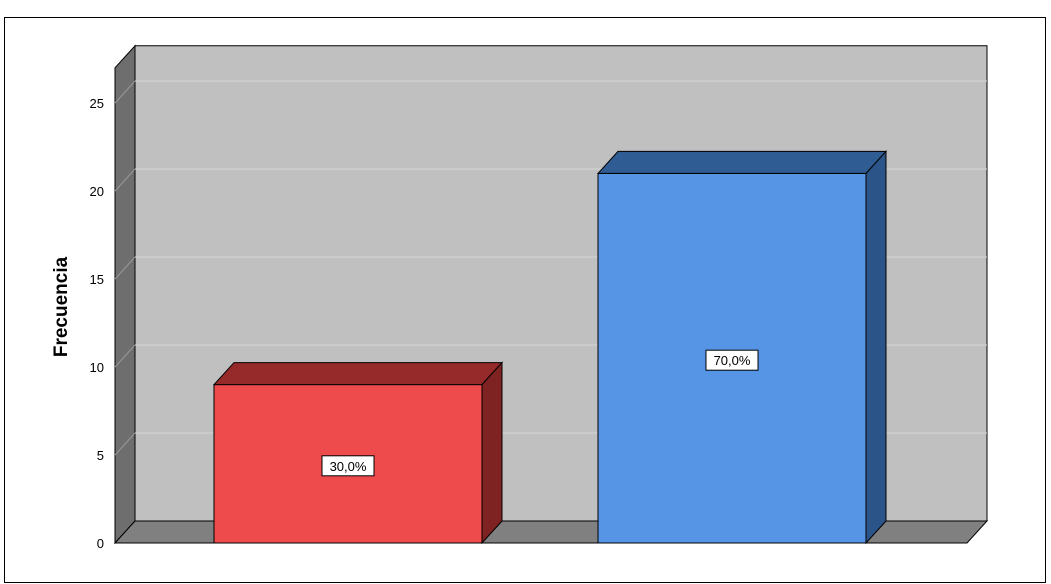  Describe the element at coordinates (358, 453) in the screenshot. I see `bar-30-percent: 30,0%` at that location.